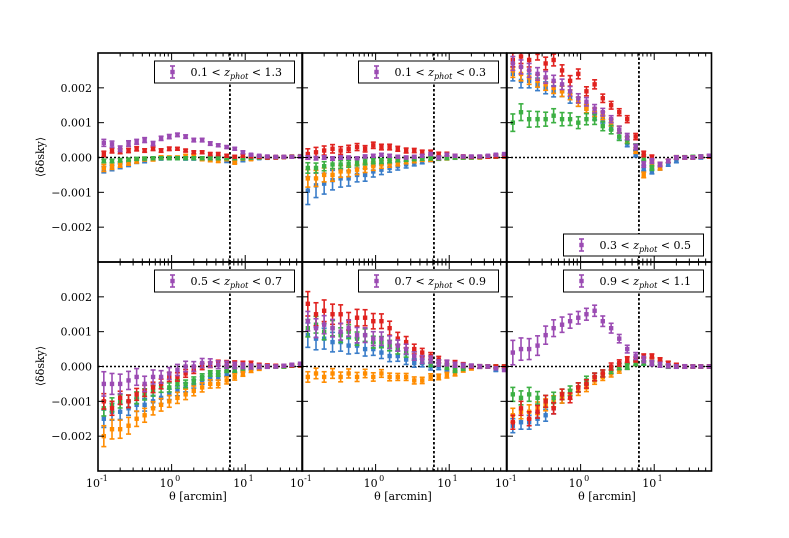 The image size is (789, 538). What do you see at coordinates (172, 281) in the screenshot?
I see `legend-marker` at bounding box center [172, 281].